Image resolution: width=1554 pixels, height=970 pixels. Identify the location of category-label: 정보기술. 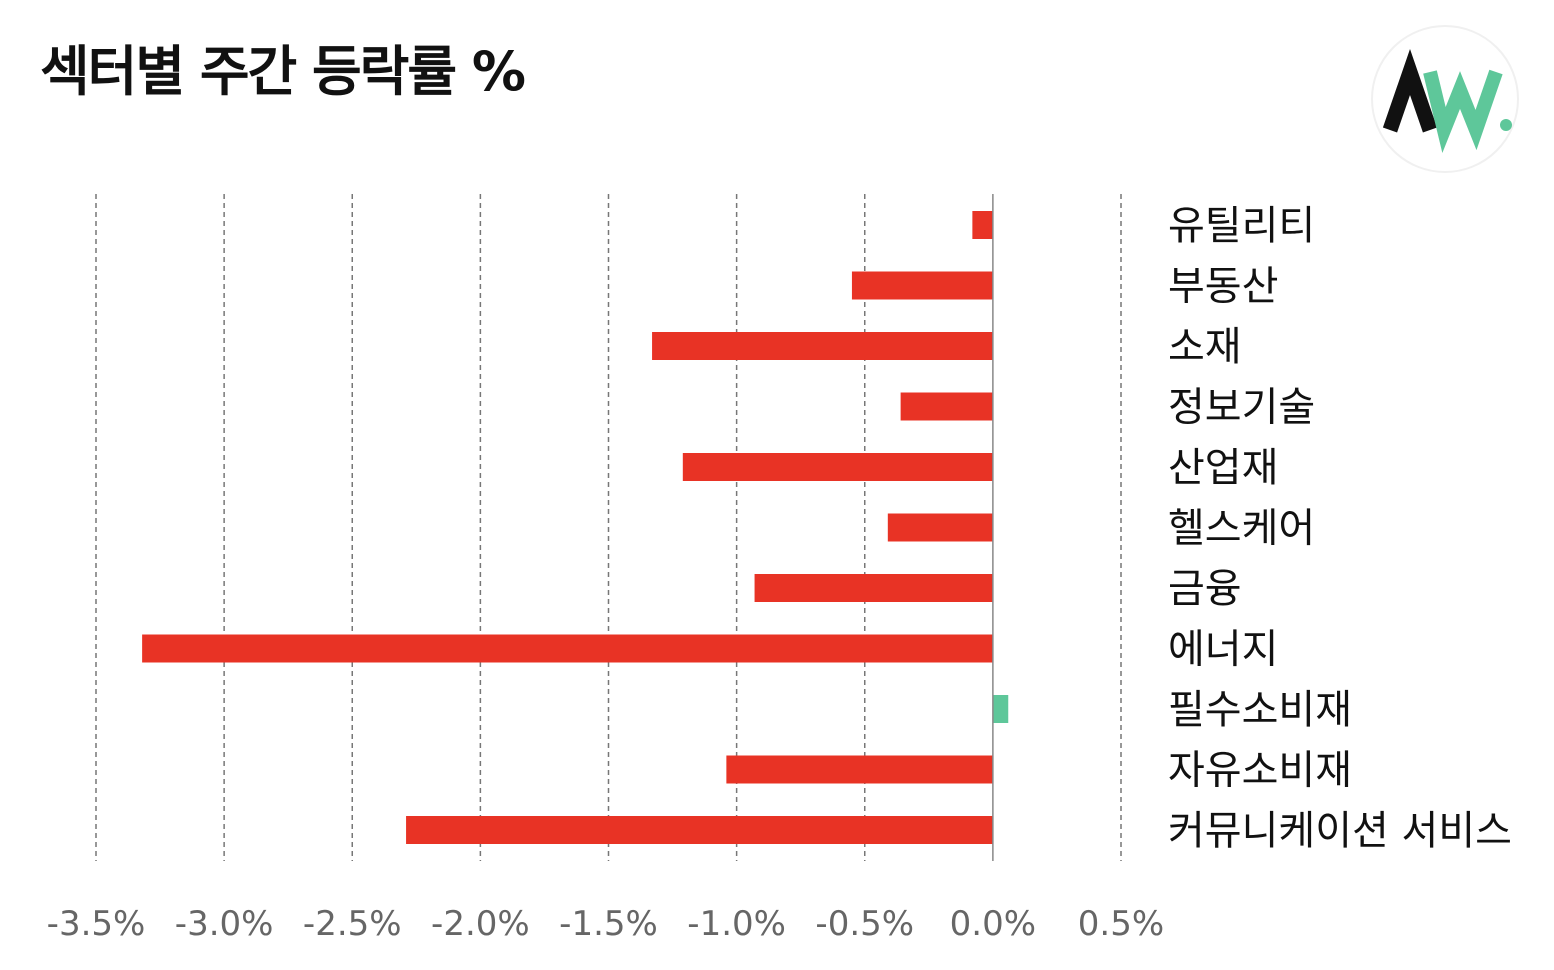
(1241, 408).